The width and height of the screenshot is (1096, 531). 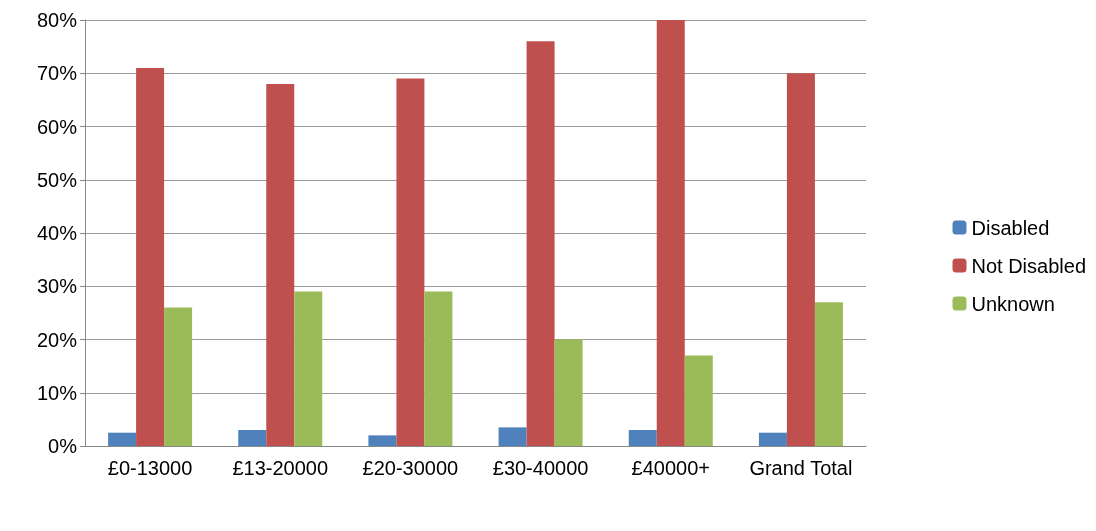 I want to click on y-tick-label: 40%, so click(x=57, y=233).